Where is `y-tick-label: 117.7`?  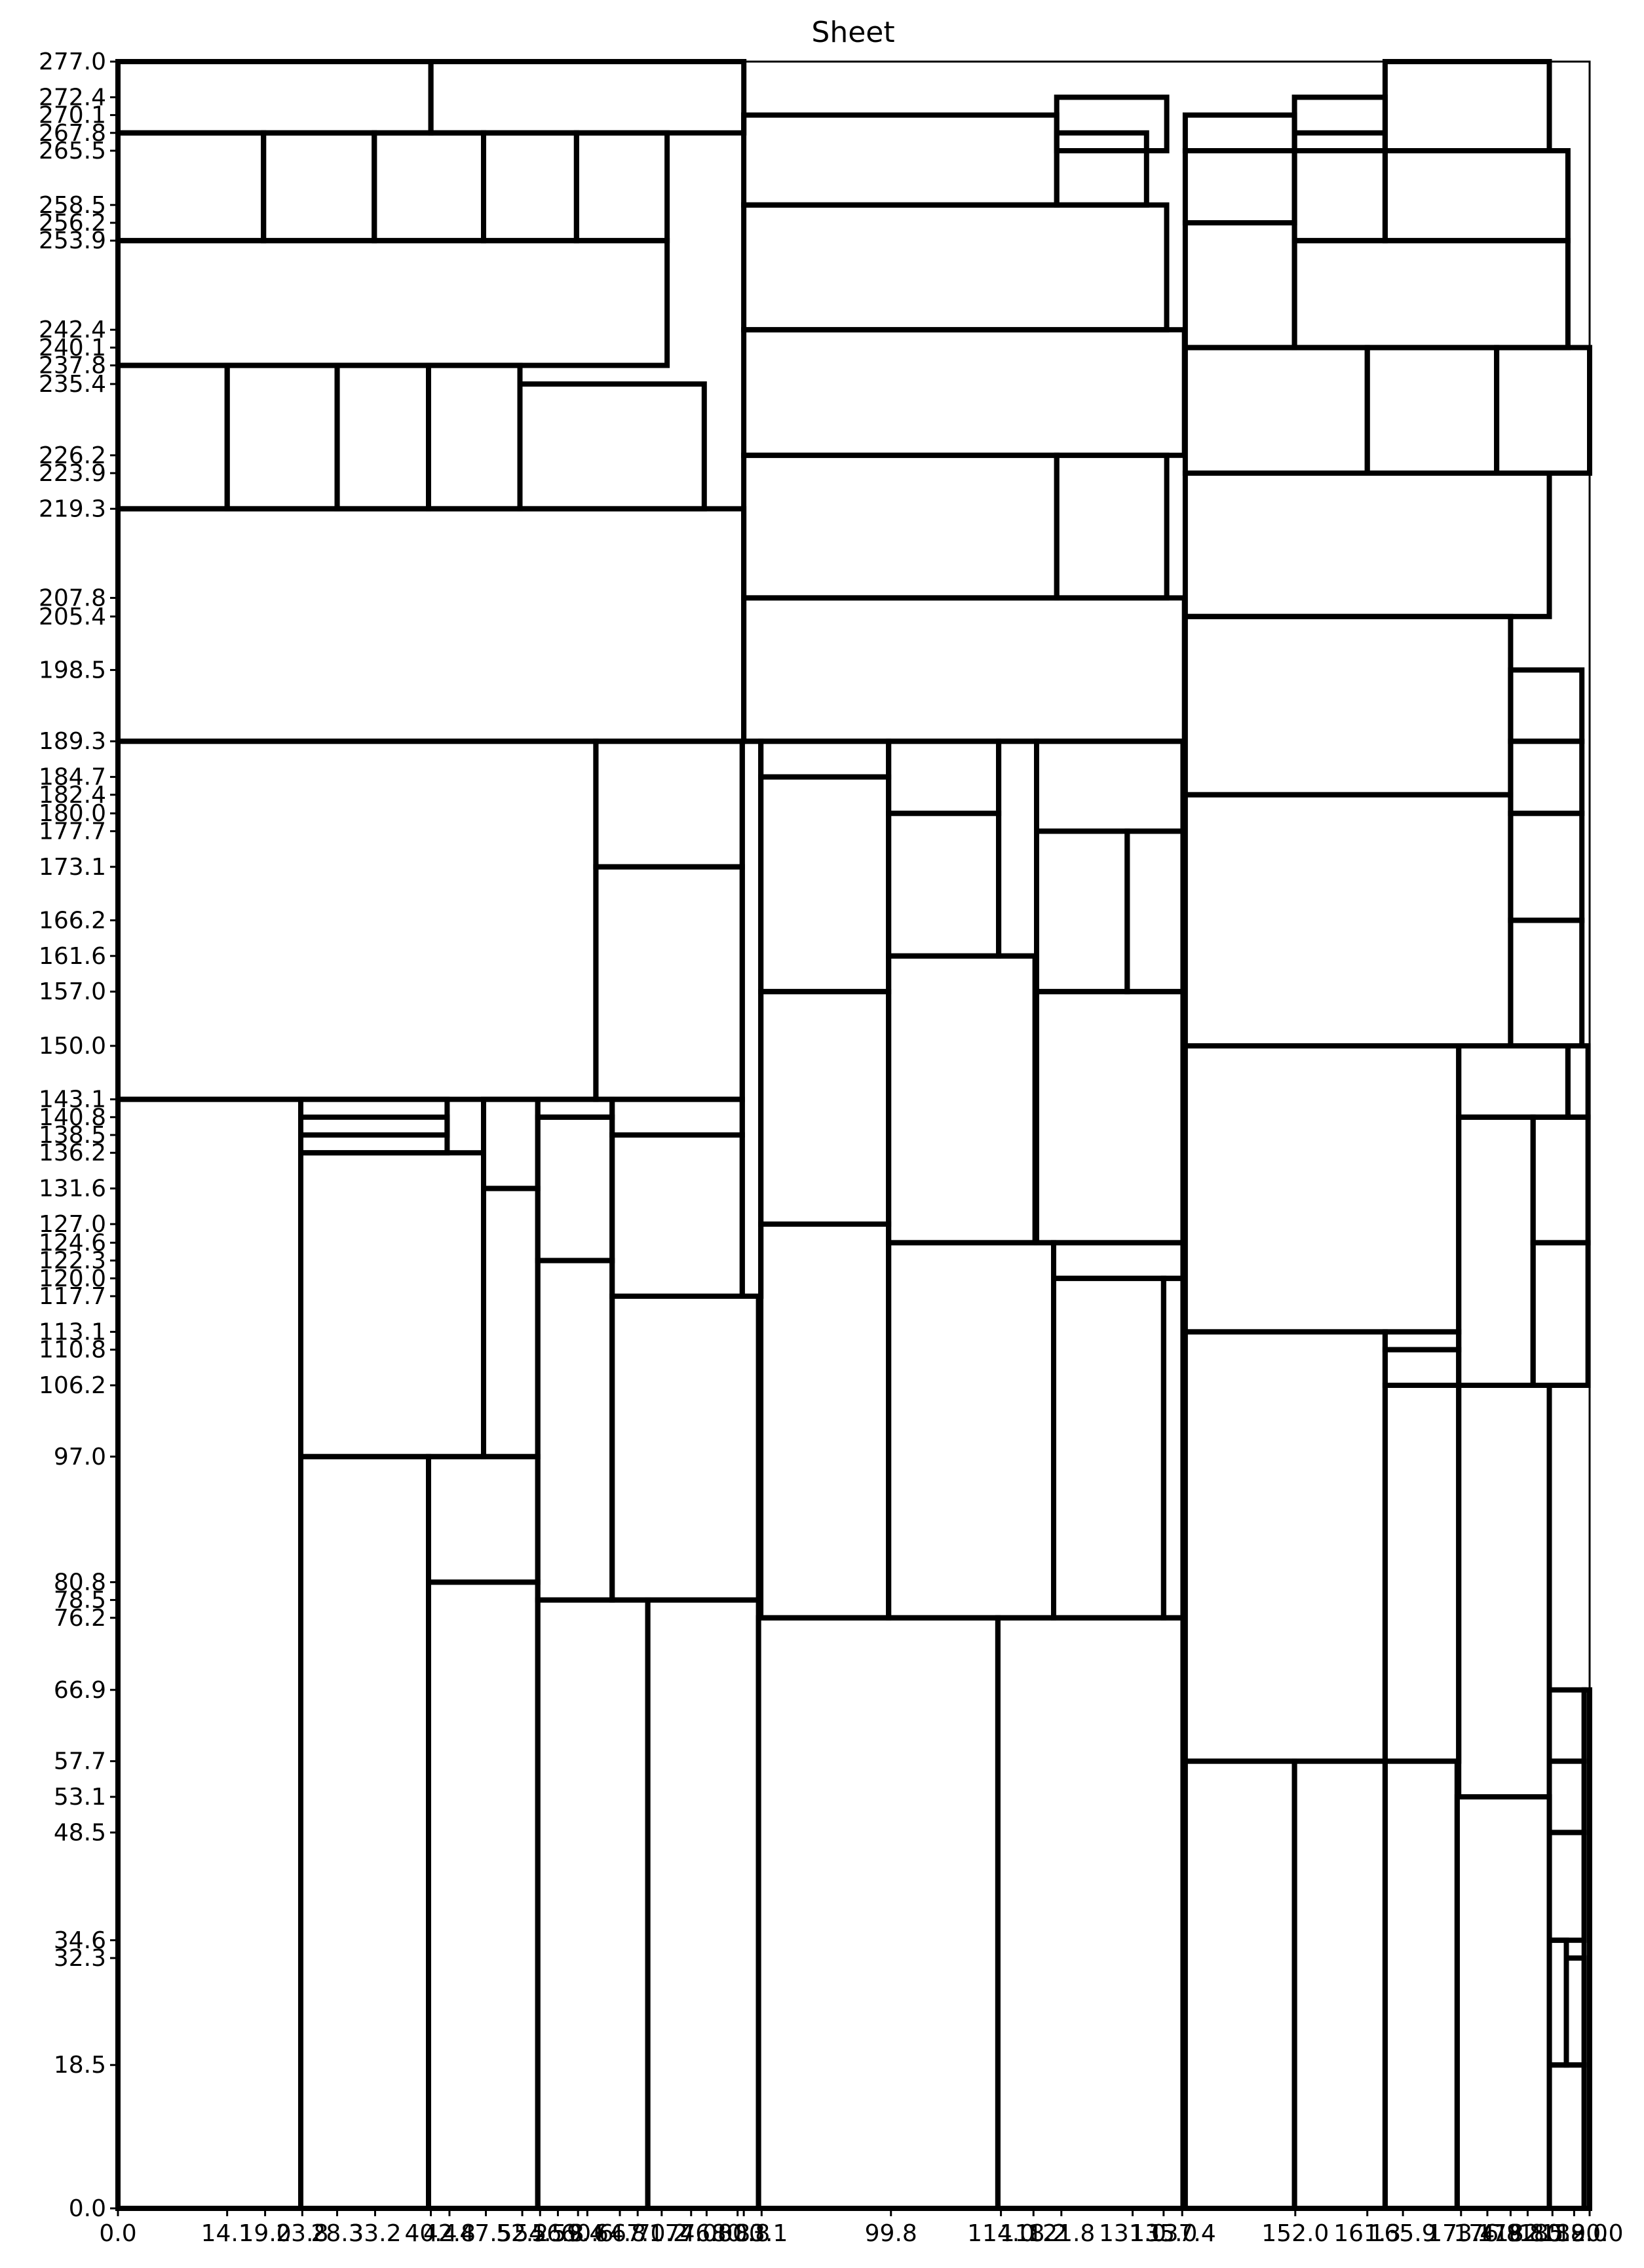 y-tick-label: 117.7 is located at coordinates (72, 1296).